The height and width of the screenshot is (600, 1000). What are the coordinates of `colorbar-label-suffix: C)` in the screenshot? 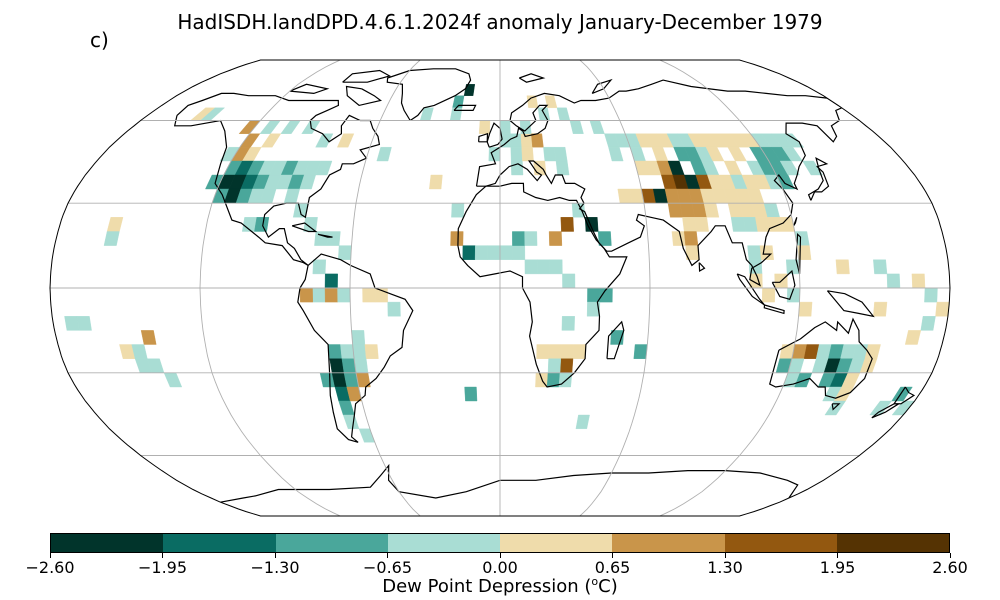 It's located at (608, 586).